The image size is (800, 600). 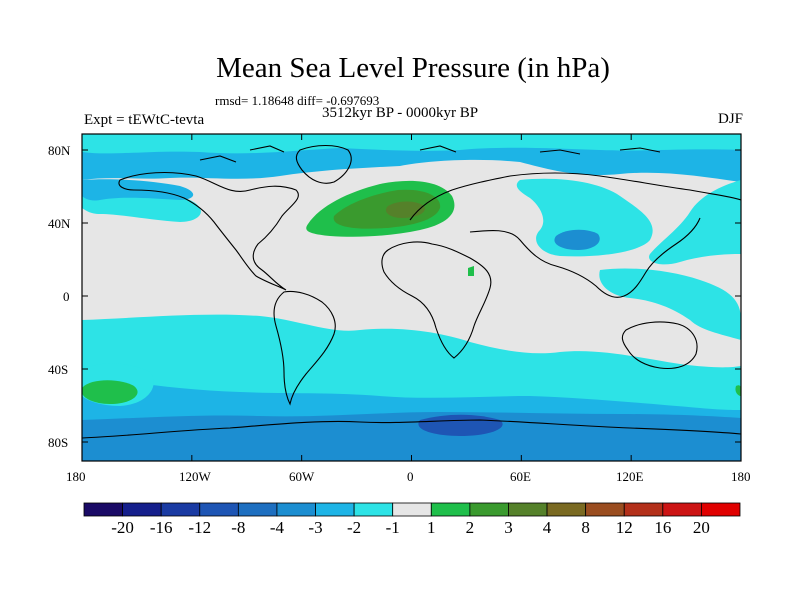 I want to click on colorbar-label: -16, so click(x=161, y=527).